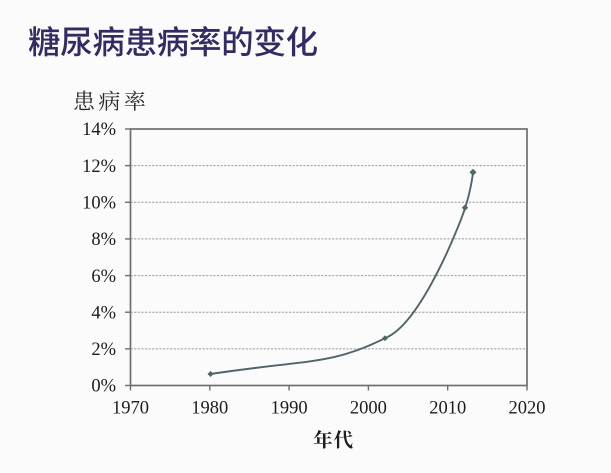 The width and height of the screenshot is (611, 473). I want to click on svg-text: 0%, so click(103, 387).